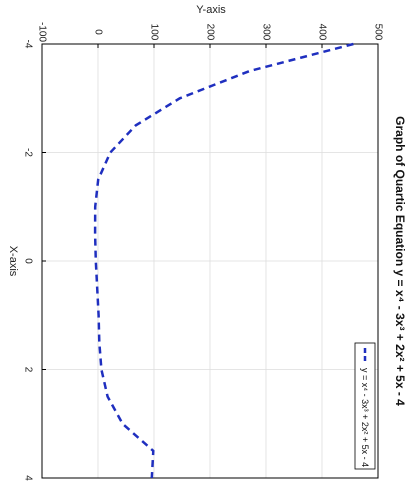 The image size is (412, 483). What do you see at coordinates (97, 32) in the screenshot?
I see `tick-label-y: 0` at bounding box center [97, 32].